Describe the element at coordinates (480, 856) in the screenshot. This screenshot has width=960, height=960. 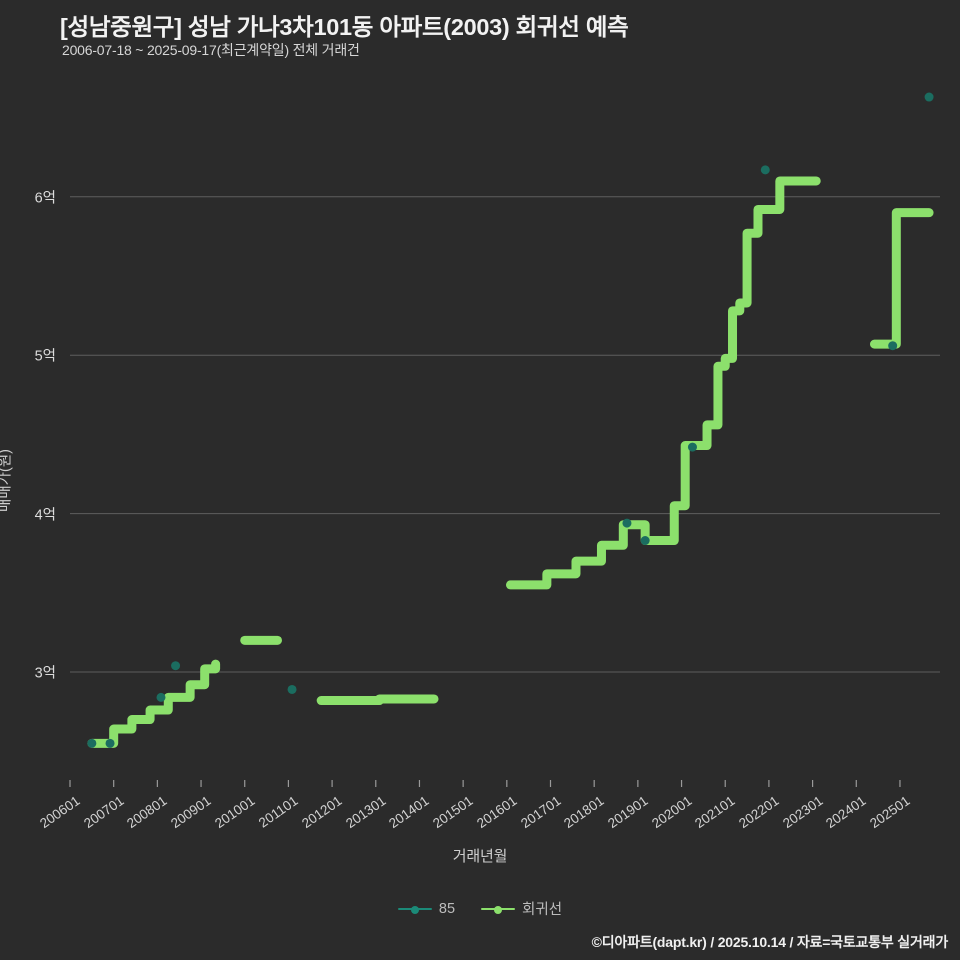
I see `x-axis-title: 거래년월` at that location.